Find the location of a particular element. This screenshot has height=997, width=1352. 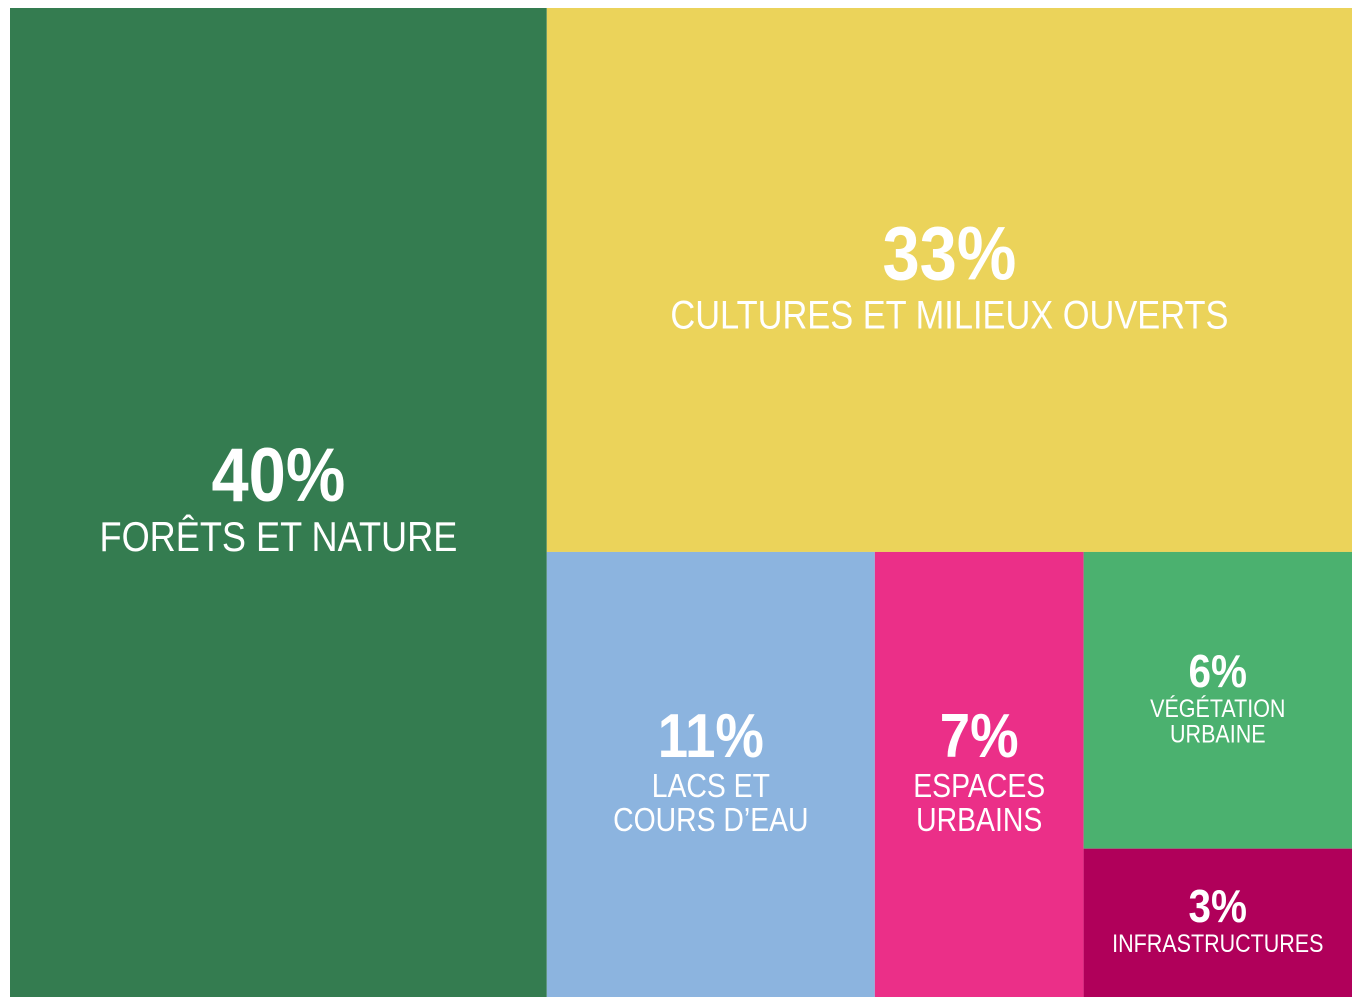

category-label: INFRASTRUCTURES is located at coordinates (1217, 944).